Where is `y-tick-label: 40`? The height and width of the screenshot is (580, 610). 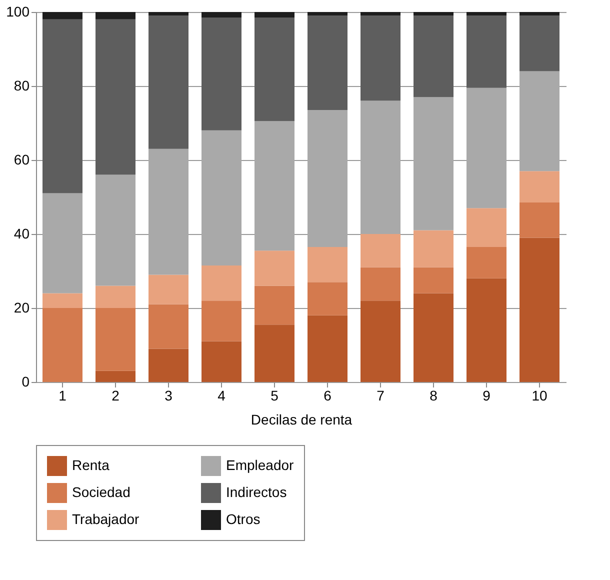
y-tick-label: 40 is located at coordinates (22, 234).